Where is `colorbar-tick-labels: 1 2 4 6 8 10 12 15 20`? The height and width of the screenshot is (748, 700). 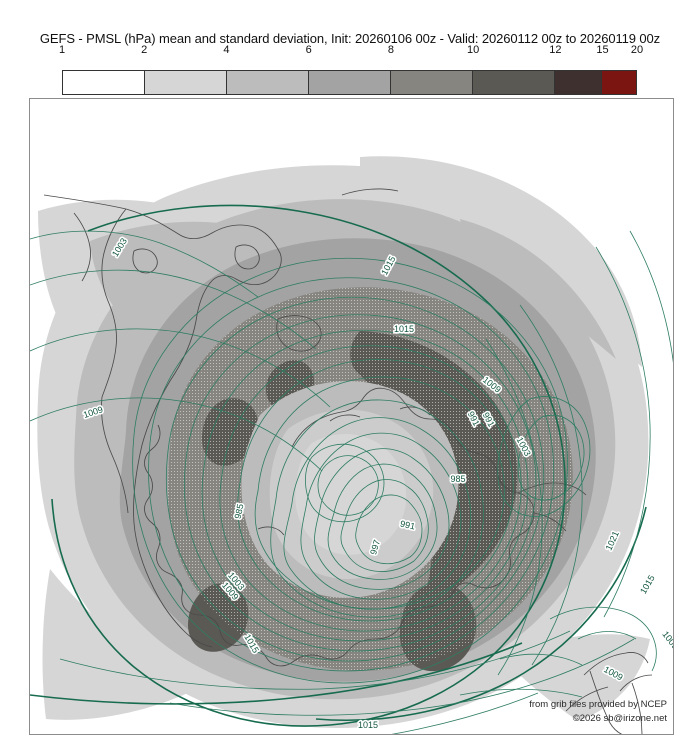 colorbar-tick-labels: 1 2 4 6 8 10 12 15 20 is located at coordinates (350, 51).